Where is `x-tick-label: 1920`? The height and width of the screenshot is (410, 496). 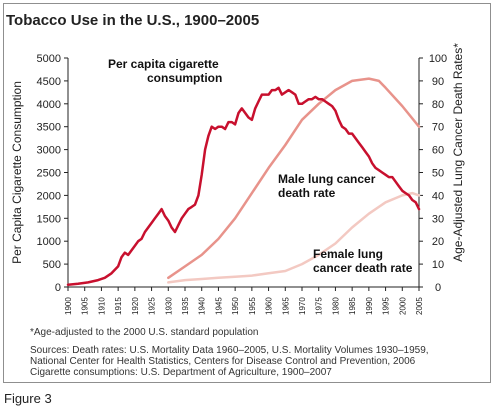 x-tick-label: 1920 is located at coordinates (135, 306).